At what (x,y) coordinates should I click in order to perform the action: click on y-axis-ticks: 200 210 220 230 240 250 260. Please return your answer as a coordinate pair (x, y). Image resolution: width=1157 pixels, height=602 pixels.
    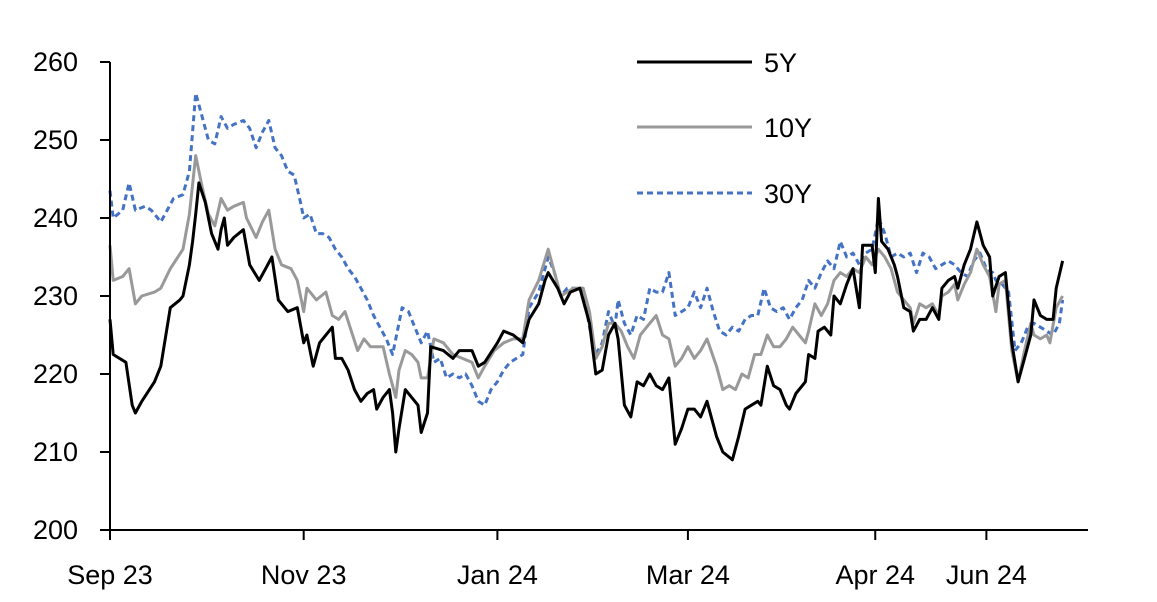
    Looking at the image, I should click on (71, 296).